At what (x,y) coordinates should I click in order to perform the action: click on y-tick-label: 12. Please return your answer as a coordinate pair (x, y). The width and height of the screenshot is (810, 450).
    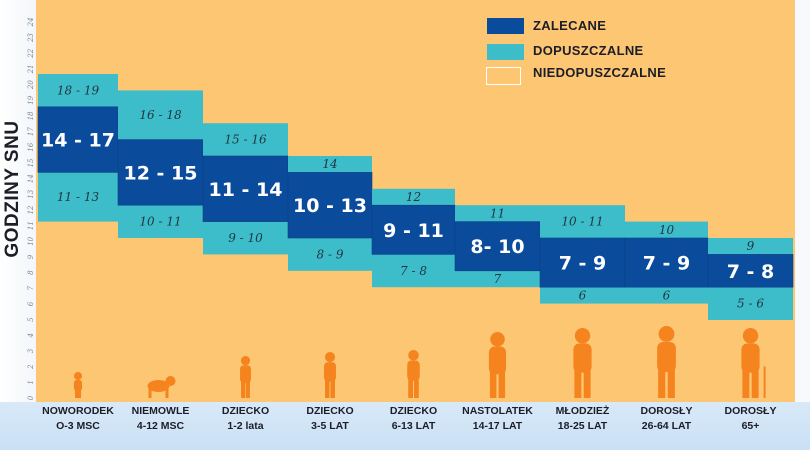
    Looking at the image, I should click on (31, 209).